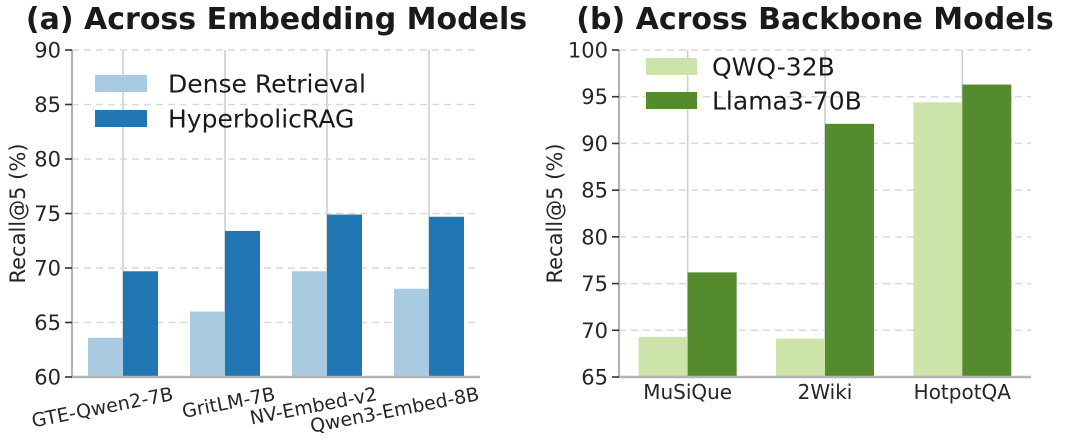 The image size is (1074, 446). Describe the element at coordinates (121, 118) in the screenshot. I see `legend-swatch-HyperbolicRAG` at that location.